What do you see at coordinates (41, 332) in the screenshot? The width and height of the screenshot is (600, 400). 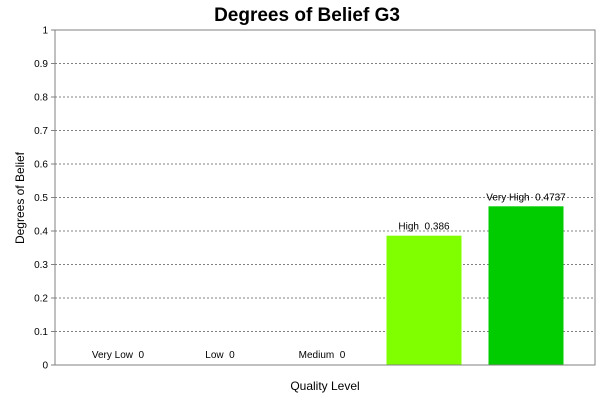 I see `y-tick-label: 0.1` at bounding box center [41, 332].